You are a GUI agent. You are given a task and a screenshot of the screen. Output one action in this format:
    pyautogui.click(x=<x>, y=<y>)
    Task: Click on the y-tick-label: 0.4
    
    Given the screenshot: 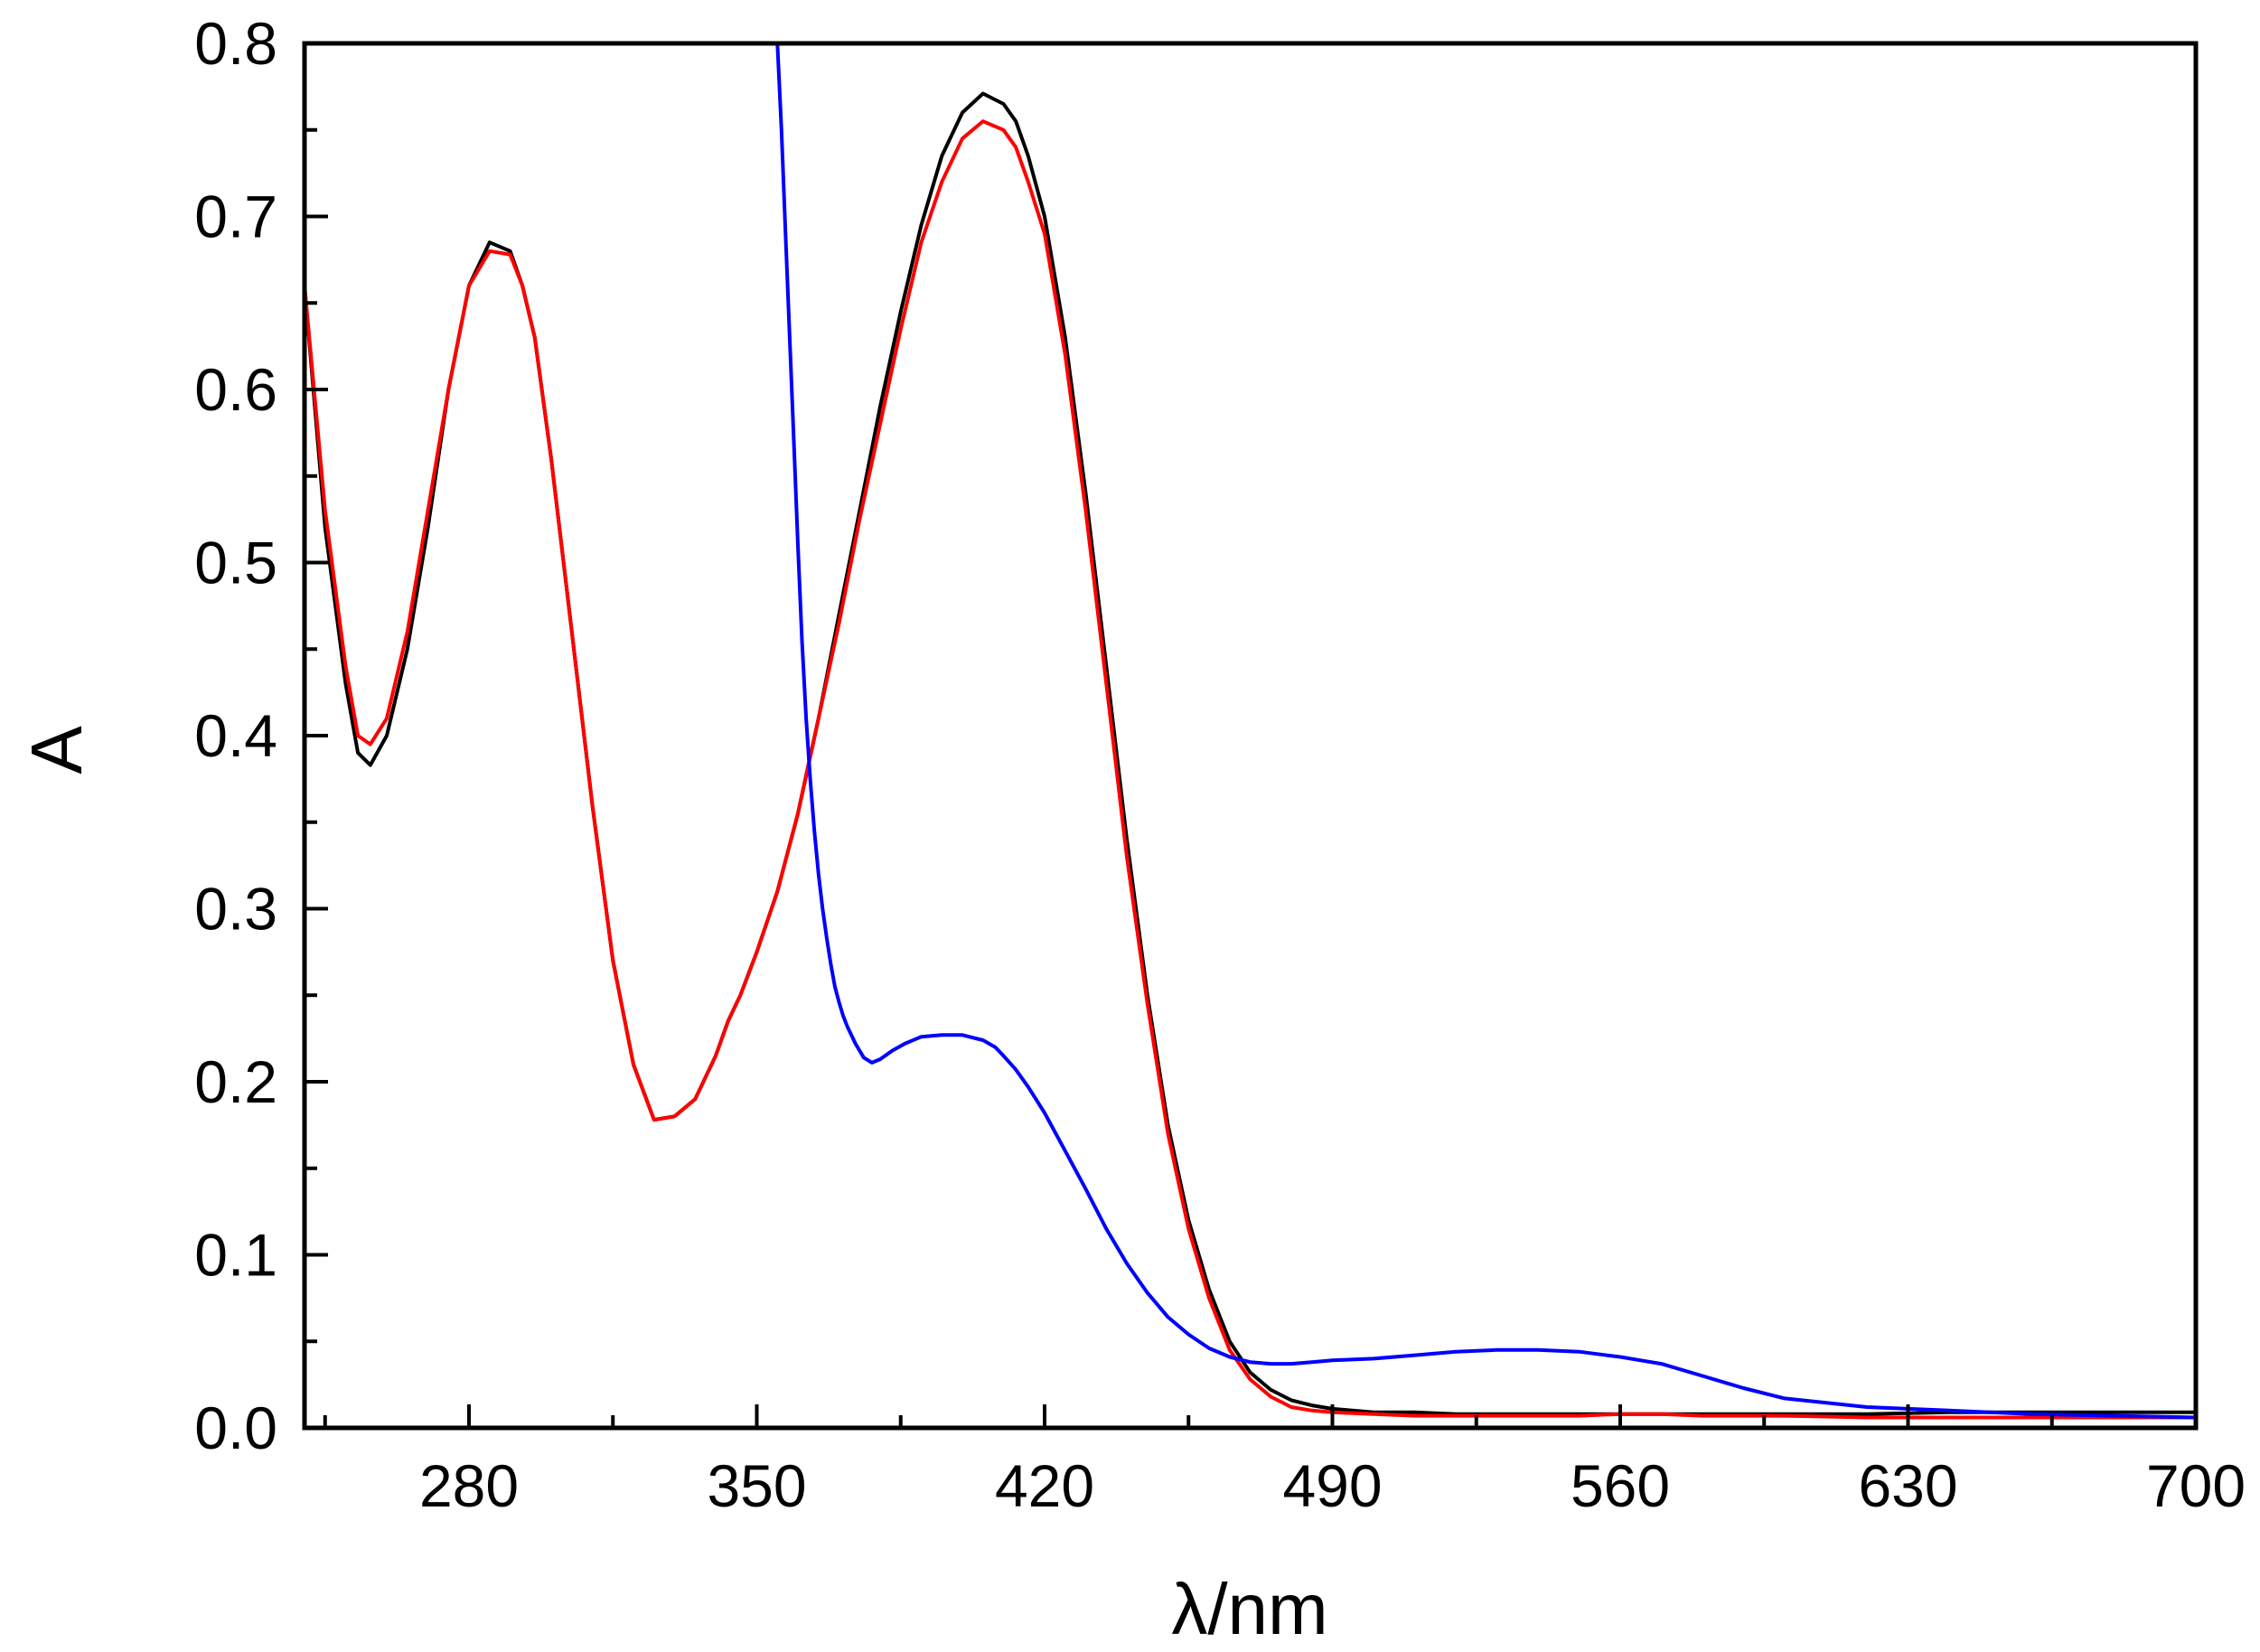 What is the action you would take?
    pyautogui.click(x=235, y=735)
    